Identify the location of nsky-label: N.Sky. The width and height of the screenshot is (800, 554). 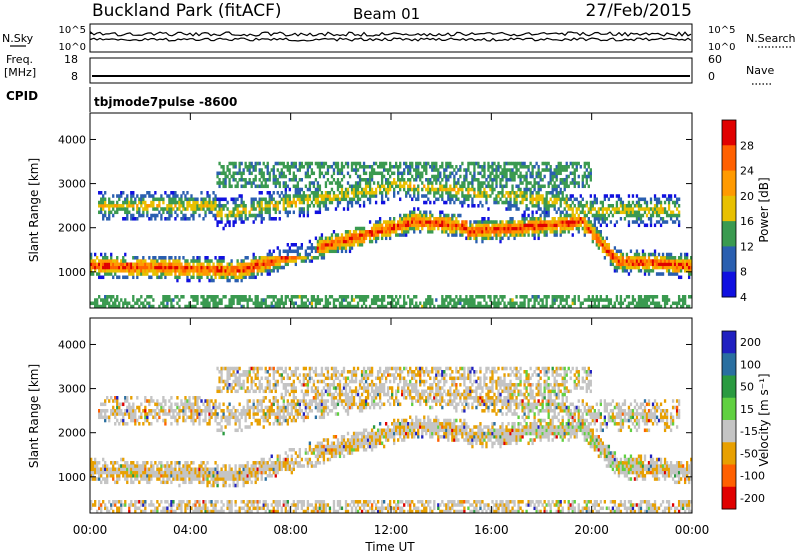
(18, 38).